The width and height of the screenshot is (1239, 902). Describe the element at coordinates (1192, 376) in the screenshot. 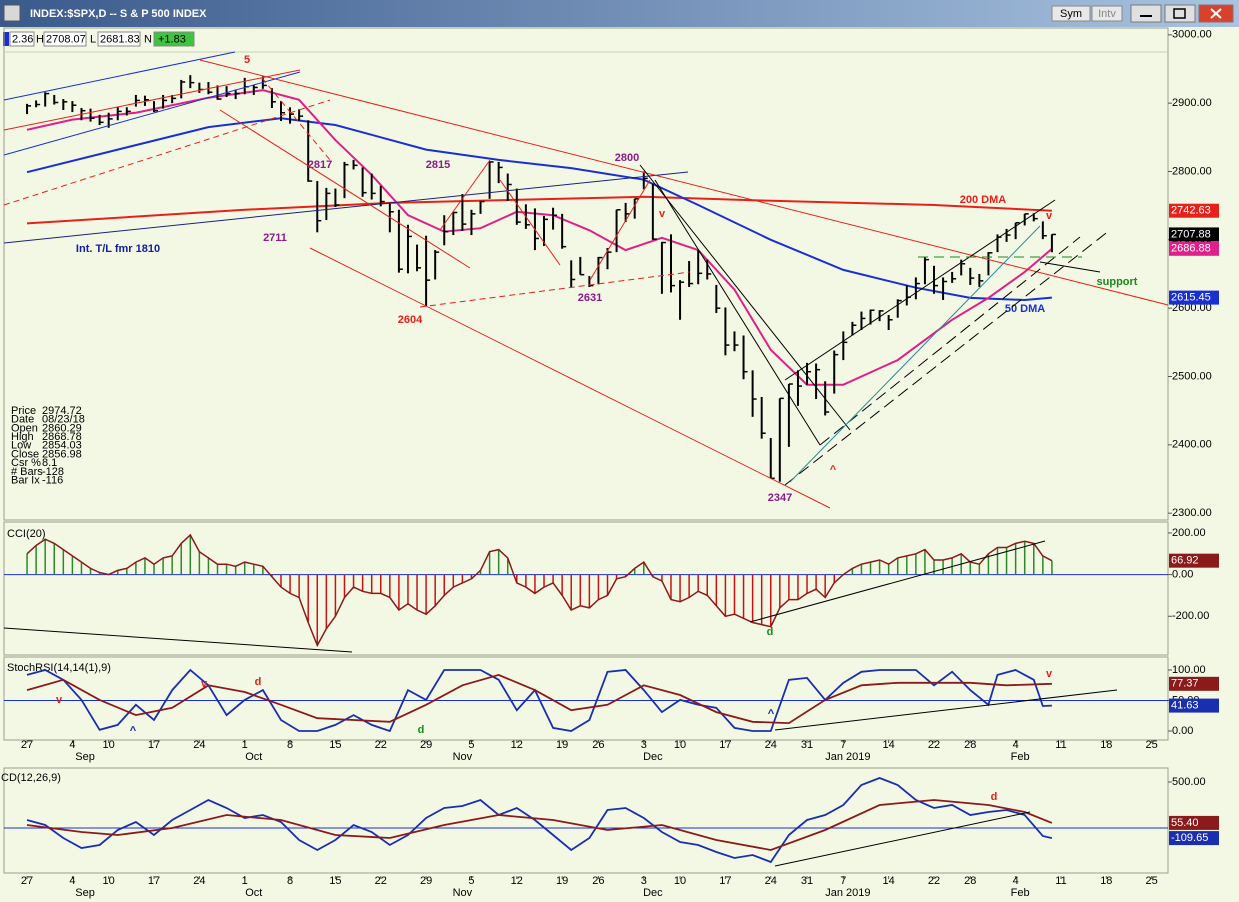

I see `y-tick-label: 2500.00` at that location.